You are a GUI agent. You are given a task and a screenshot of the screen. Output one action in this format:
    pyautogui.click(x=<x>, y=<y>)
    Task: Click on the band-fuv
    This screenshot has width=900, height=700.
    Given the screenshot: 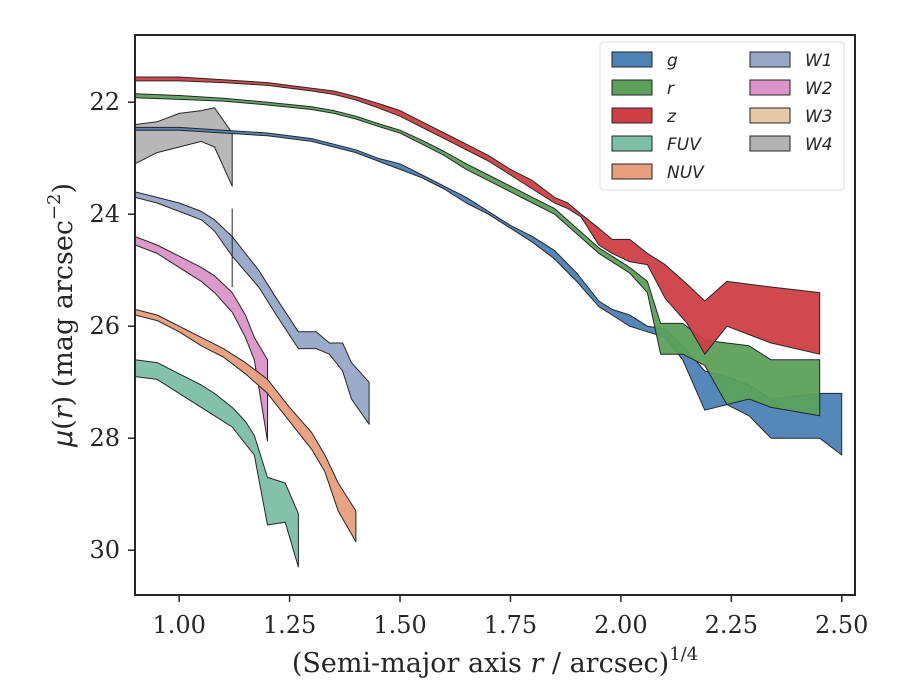 What is the action you would take?
    pyautogui.click(x=217, y=463)
    